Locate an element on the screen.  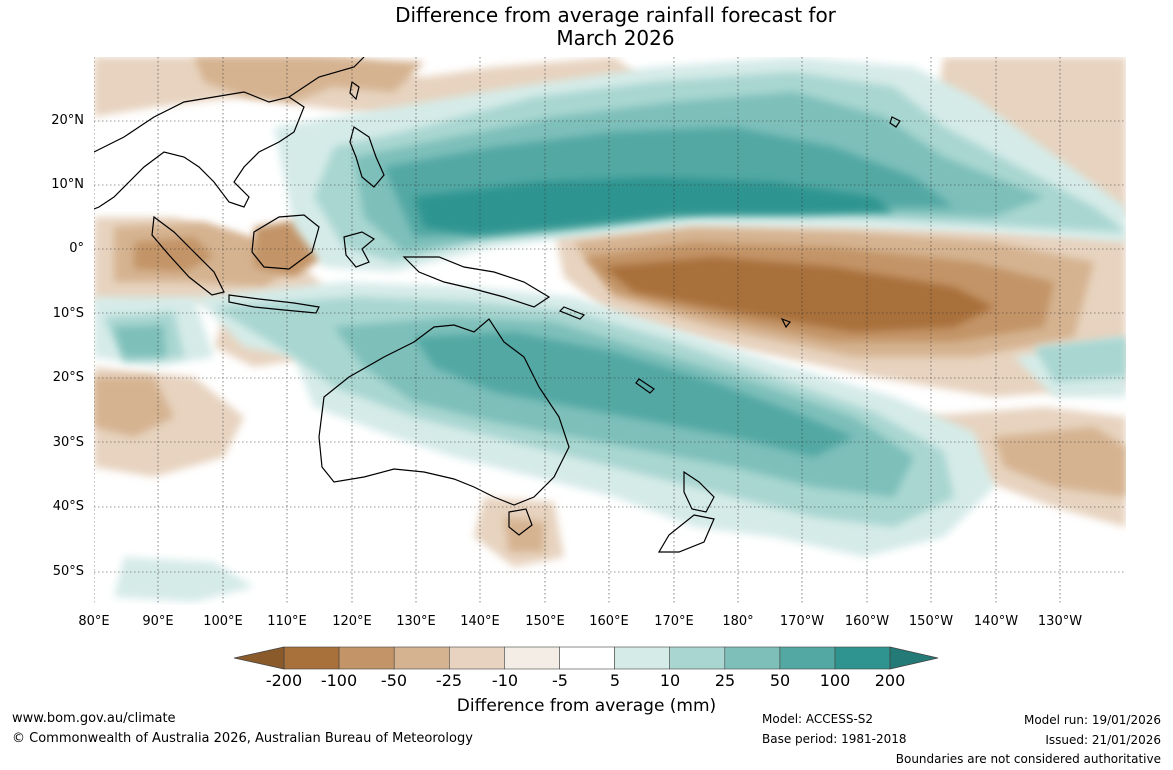
lon-label-180: 180° is located at coordinates (738, 621).